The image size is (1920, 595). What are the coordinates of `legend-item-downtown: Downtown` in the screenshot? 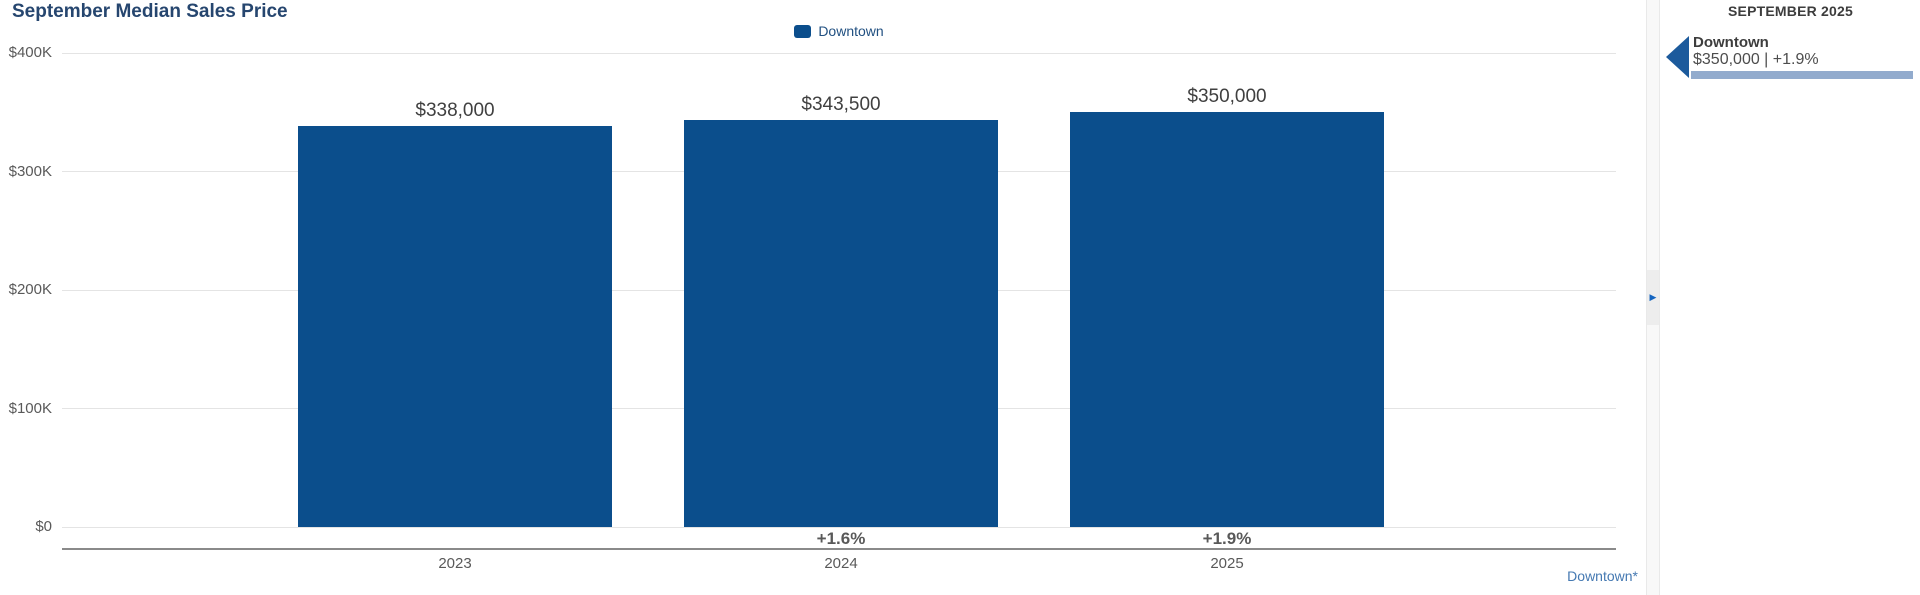 It's located at (851, 31).